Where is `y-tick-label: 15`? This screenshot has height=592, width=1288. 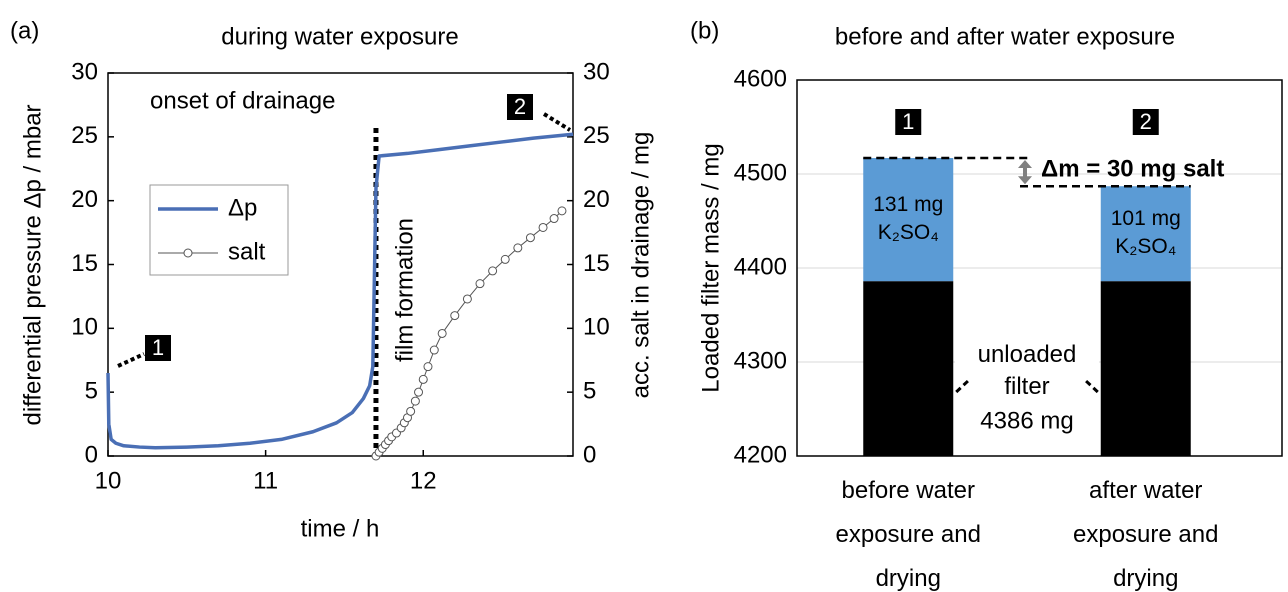 y-tick-label: 15 is located at coordinates (84, 263).